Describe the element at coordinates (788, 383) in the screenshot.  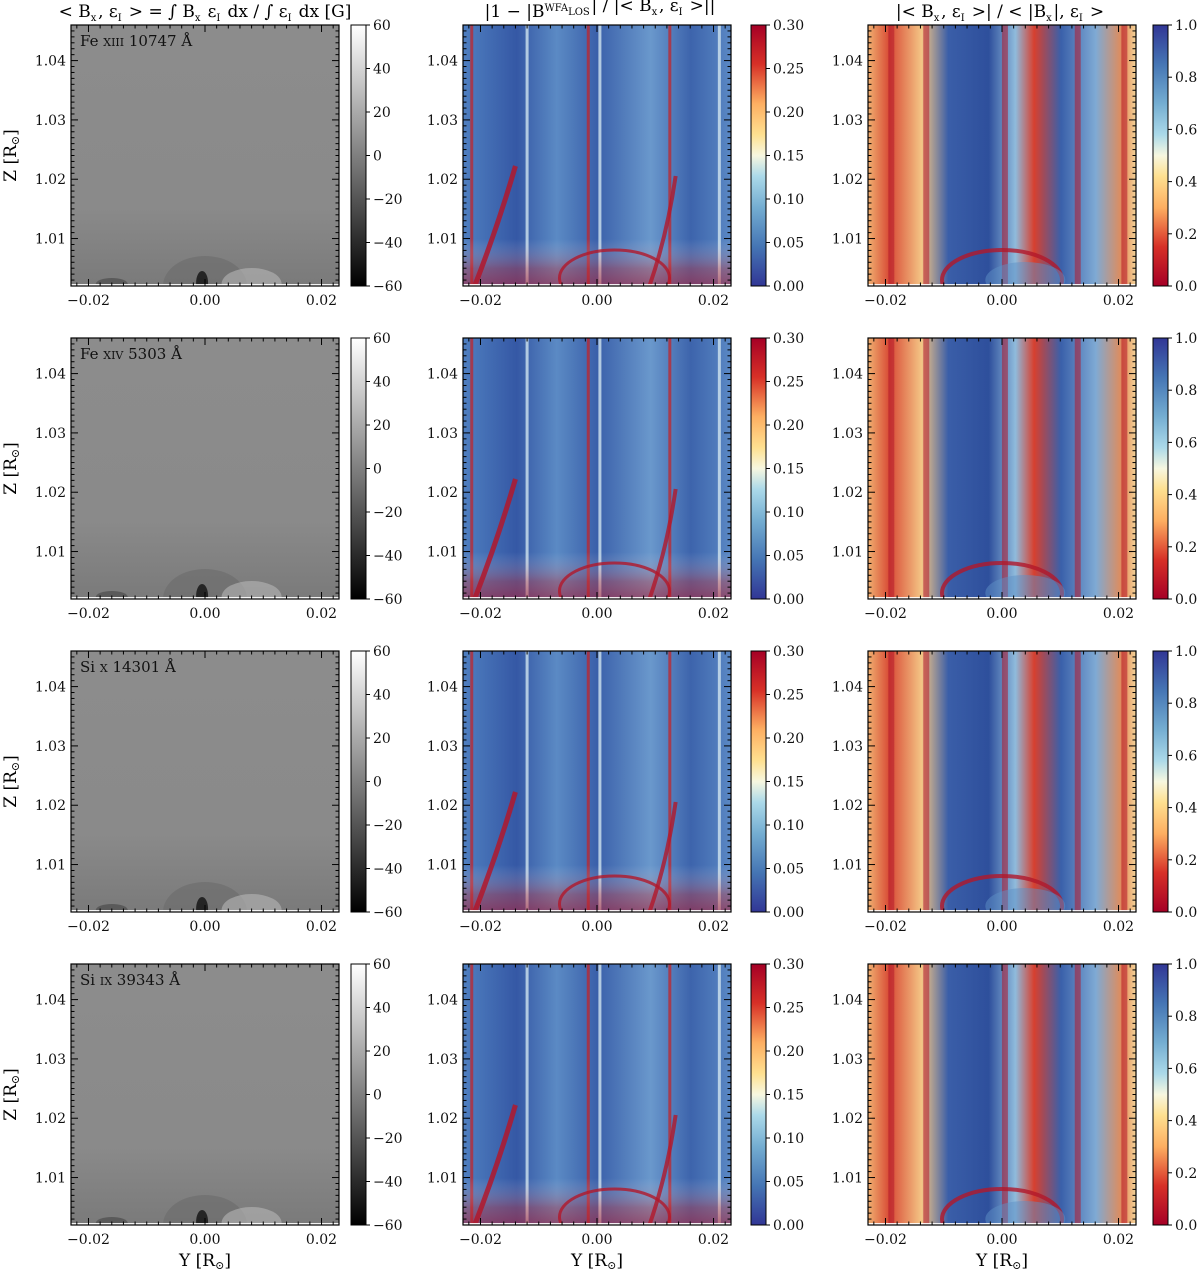
I see `colorbar-tick-label: 0.25` at that location.